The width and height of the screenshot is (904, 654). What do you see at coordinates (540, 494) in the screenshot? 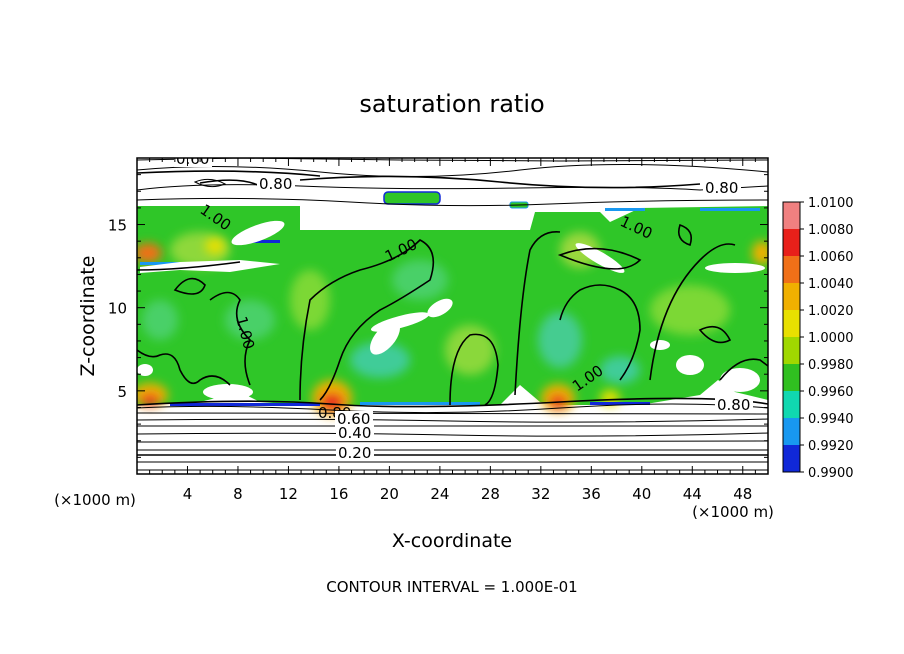
I see `x-tick-label: 32` at bounding box center [540, 494].